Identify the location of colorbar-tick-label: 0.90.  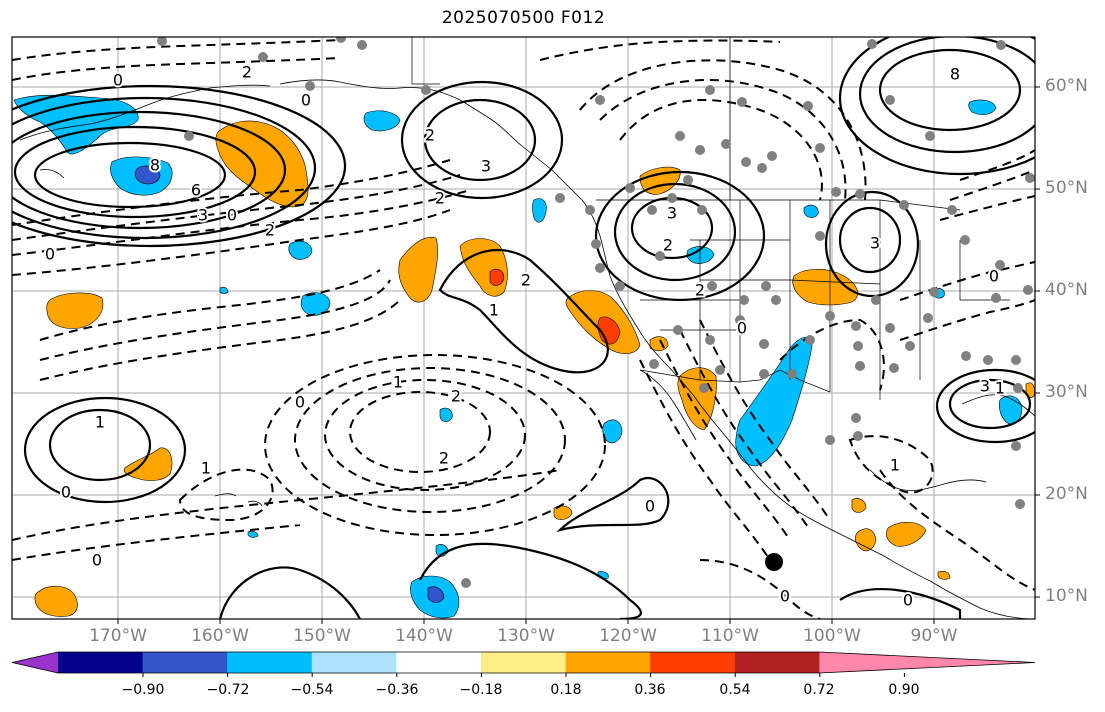
(904, 690).